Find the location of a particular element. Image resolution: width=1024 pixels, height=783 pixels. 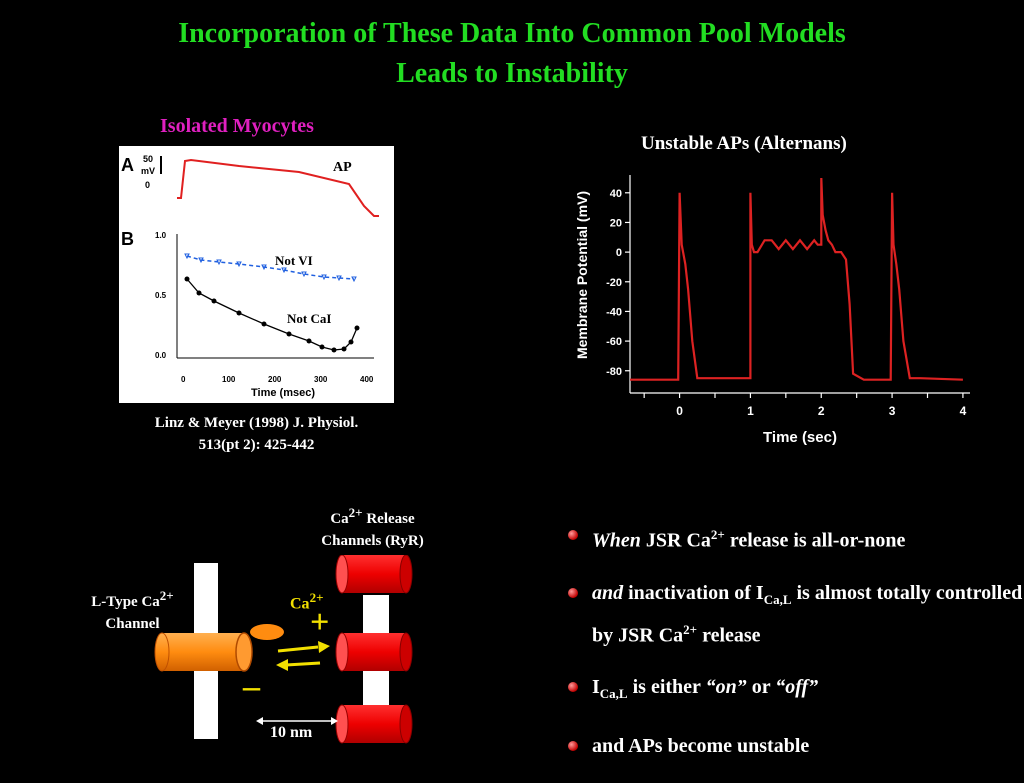

chart-x-tick-label: 4 is located at coordinates (963, 411).